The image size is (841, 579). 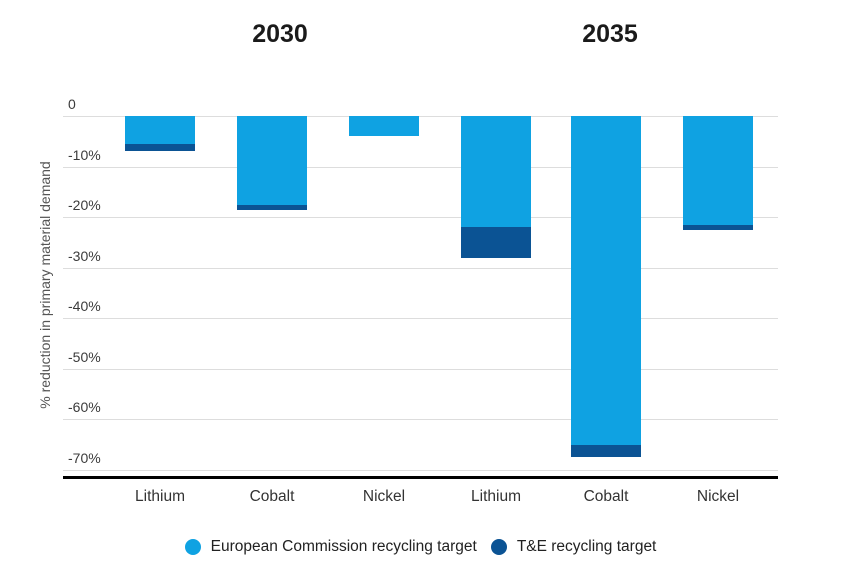 I want to click on y-tick-label-20: -20%, so click(x=84, y=205).